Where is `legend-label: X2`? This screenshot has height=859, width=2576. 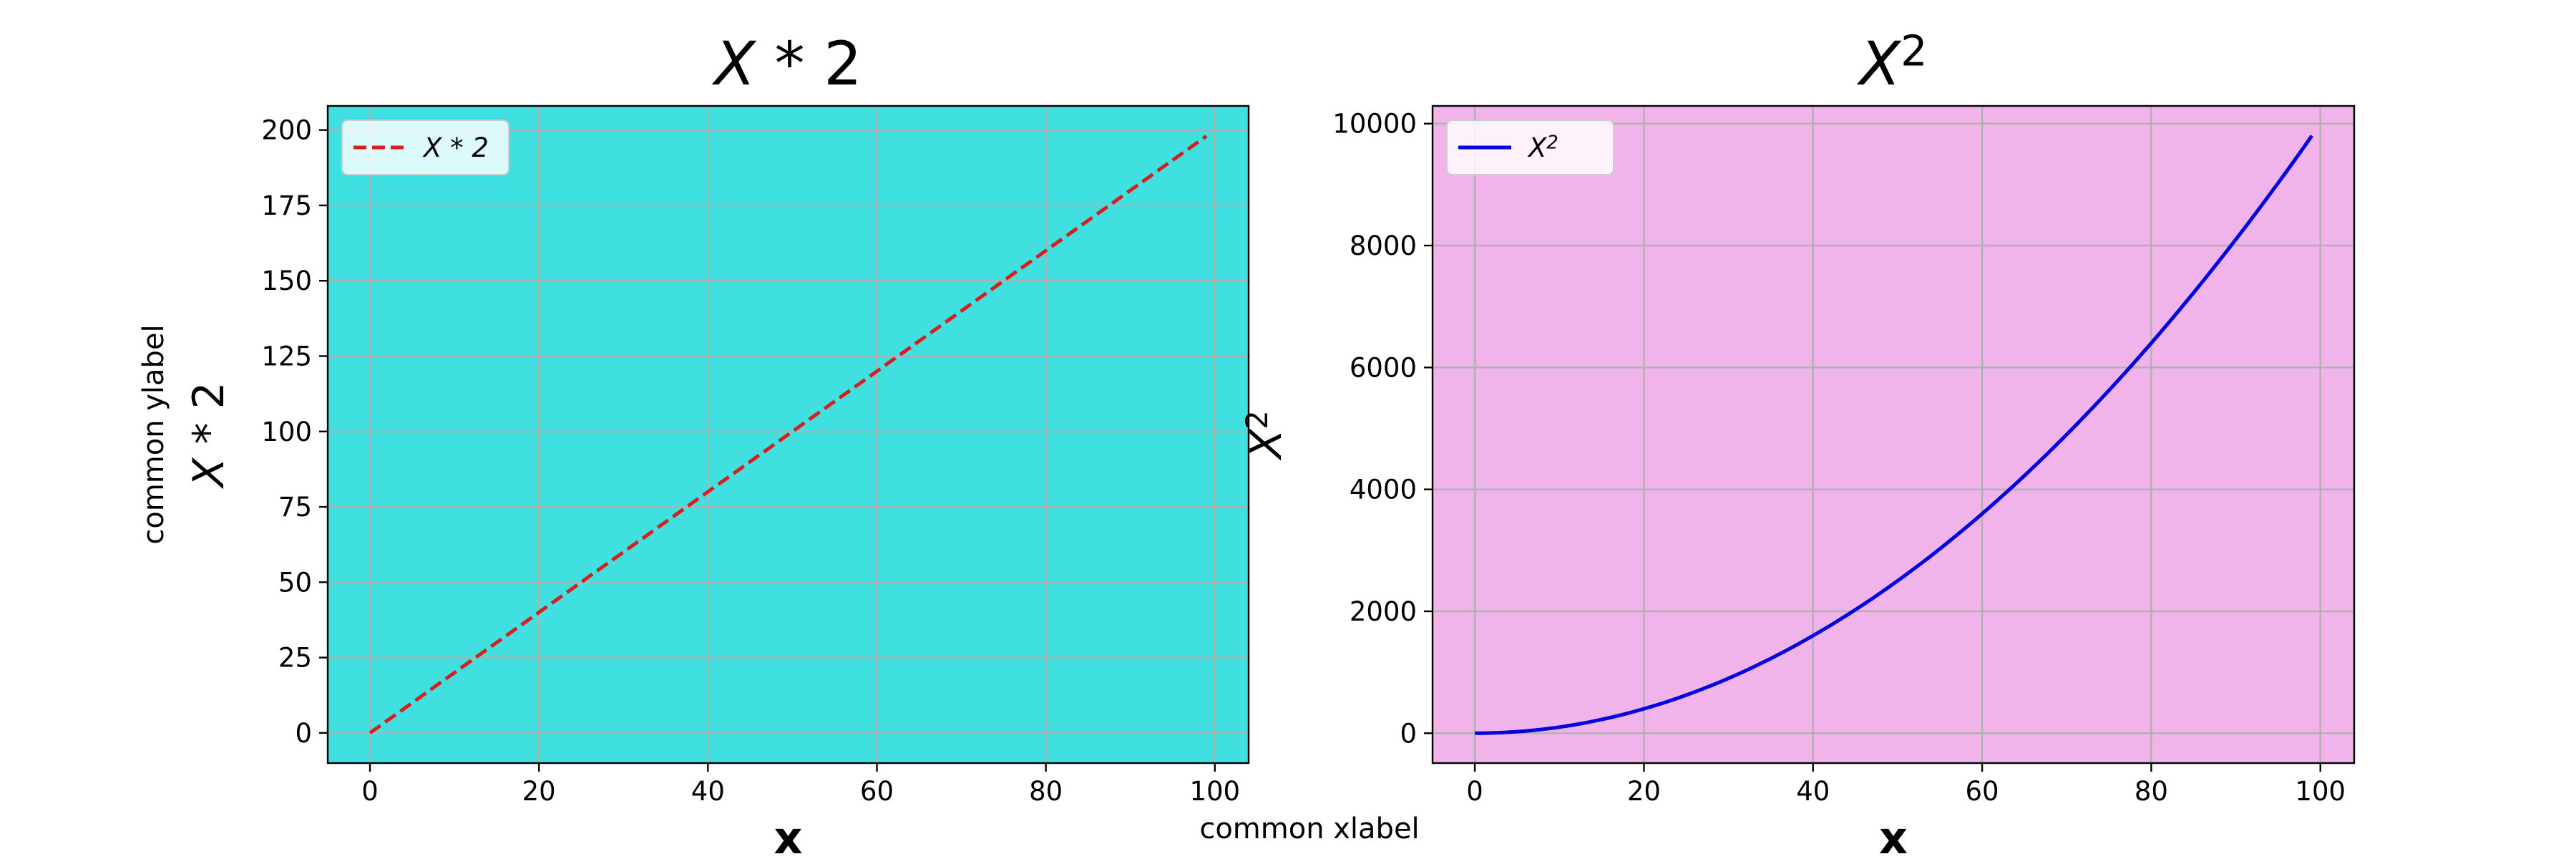 legend-label: X2 is located at coordinates (1542, 147).